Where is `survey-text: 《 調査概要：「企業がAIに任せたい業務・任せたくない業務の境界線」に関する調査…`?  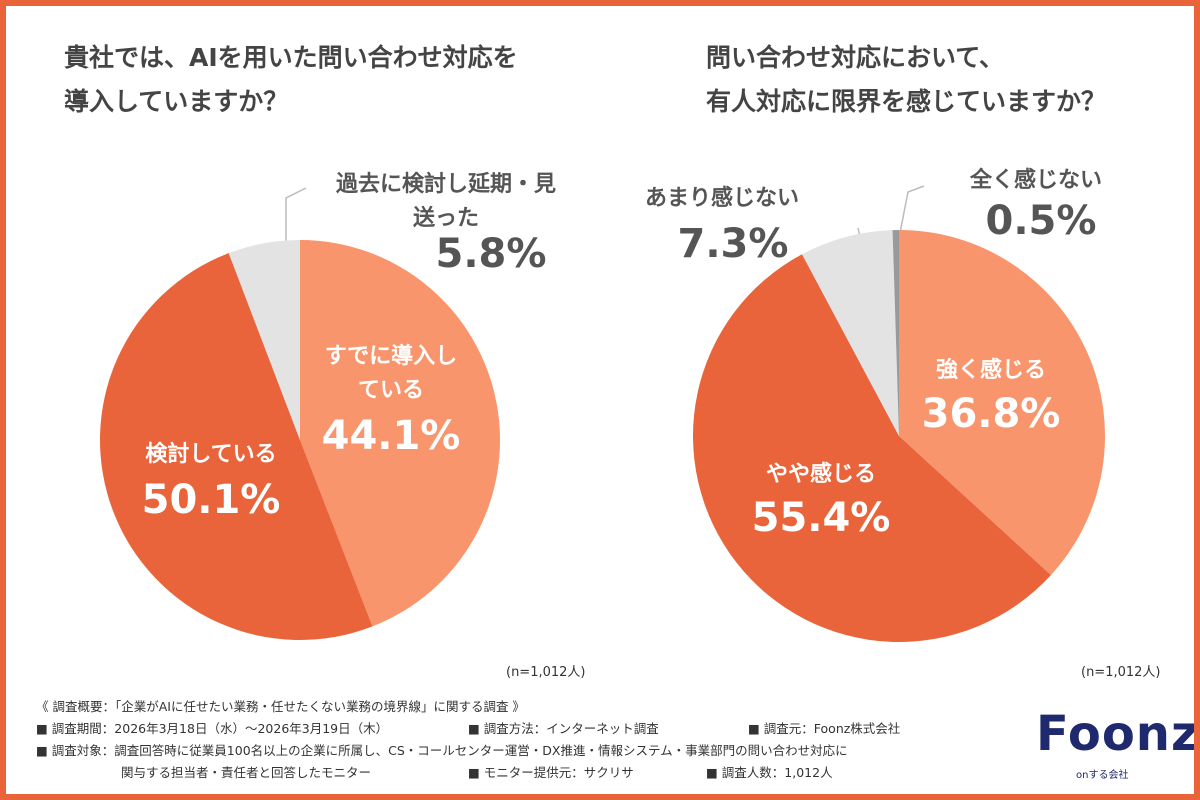
survey-text: 《 調査概要：「企業がAIに任せたい業務・任せたくない業務の境界線」に関する調査… is located at coordinates (280, 706).